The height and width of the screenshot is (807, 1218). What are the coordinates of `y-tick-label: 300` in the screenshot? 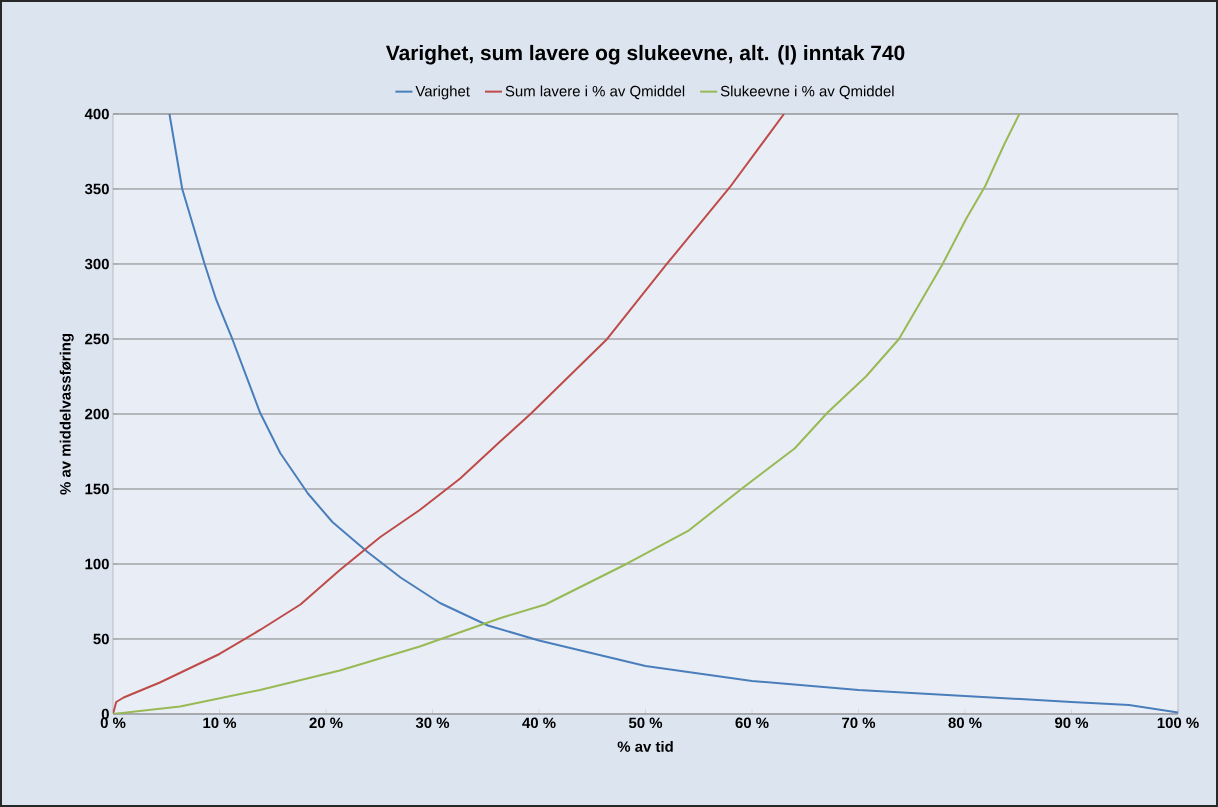 It's located at (96, 264).